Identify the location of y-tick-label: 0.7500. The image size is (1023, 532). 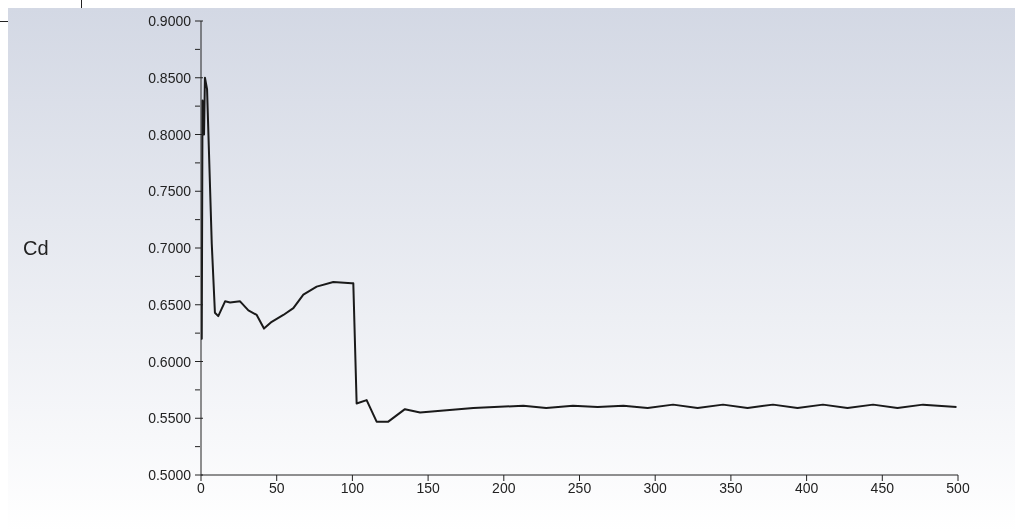
(170, 191).